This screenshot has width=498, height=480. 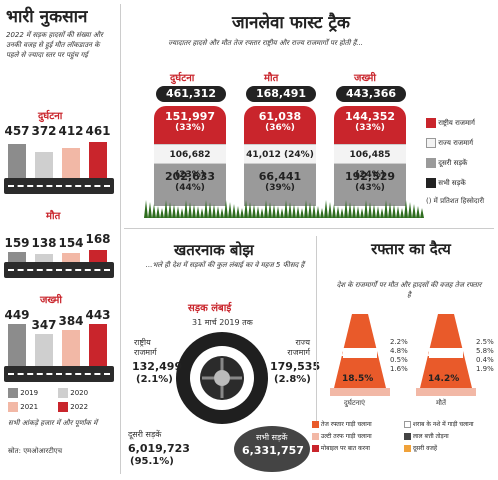 What do you see at coordinates (280, 156) in the screenshot?
I see `stone-deaths: 61,038 (36%) 41,012 (24%) 66,441 (39%)` at bounding box center [280, 156].